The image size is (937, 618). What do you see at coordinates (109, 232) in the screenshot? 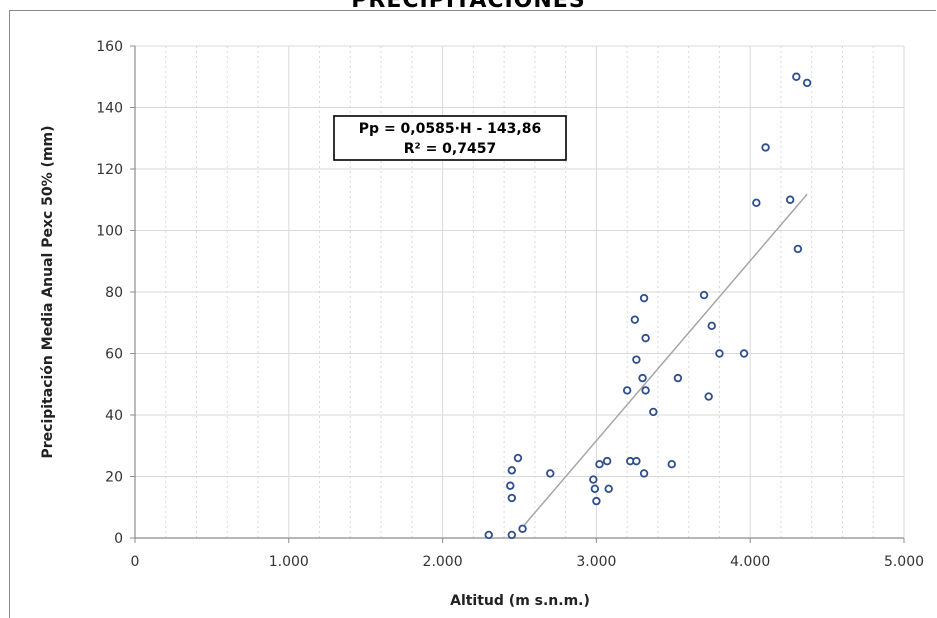
I see `y-tick-label: 100` at bounding box center [109, 232].